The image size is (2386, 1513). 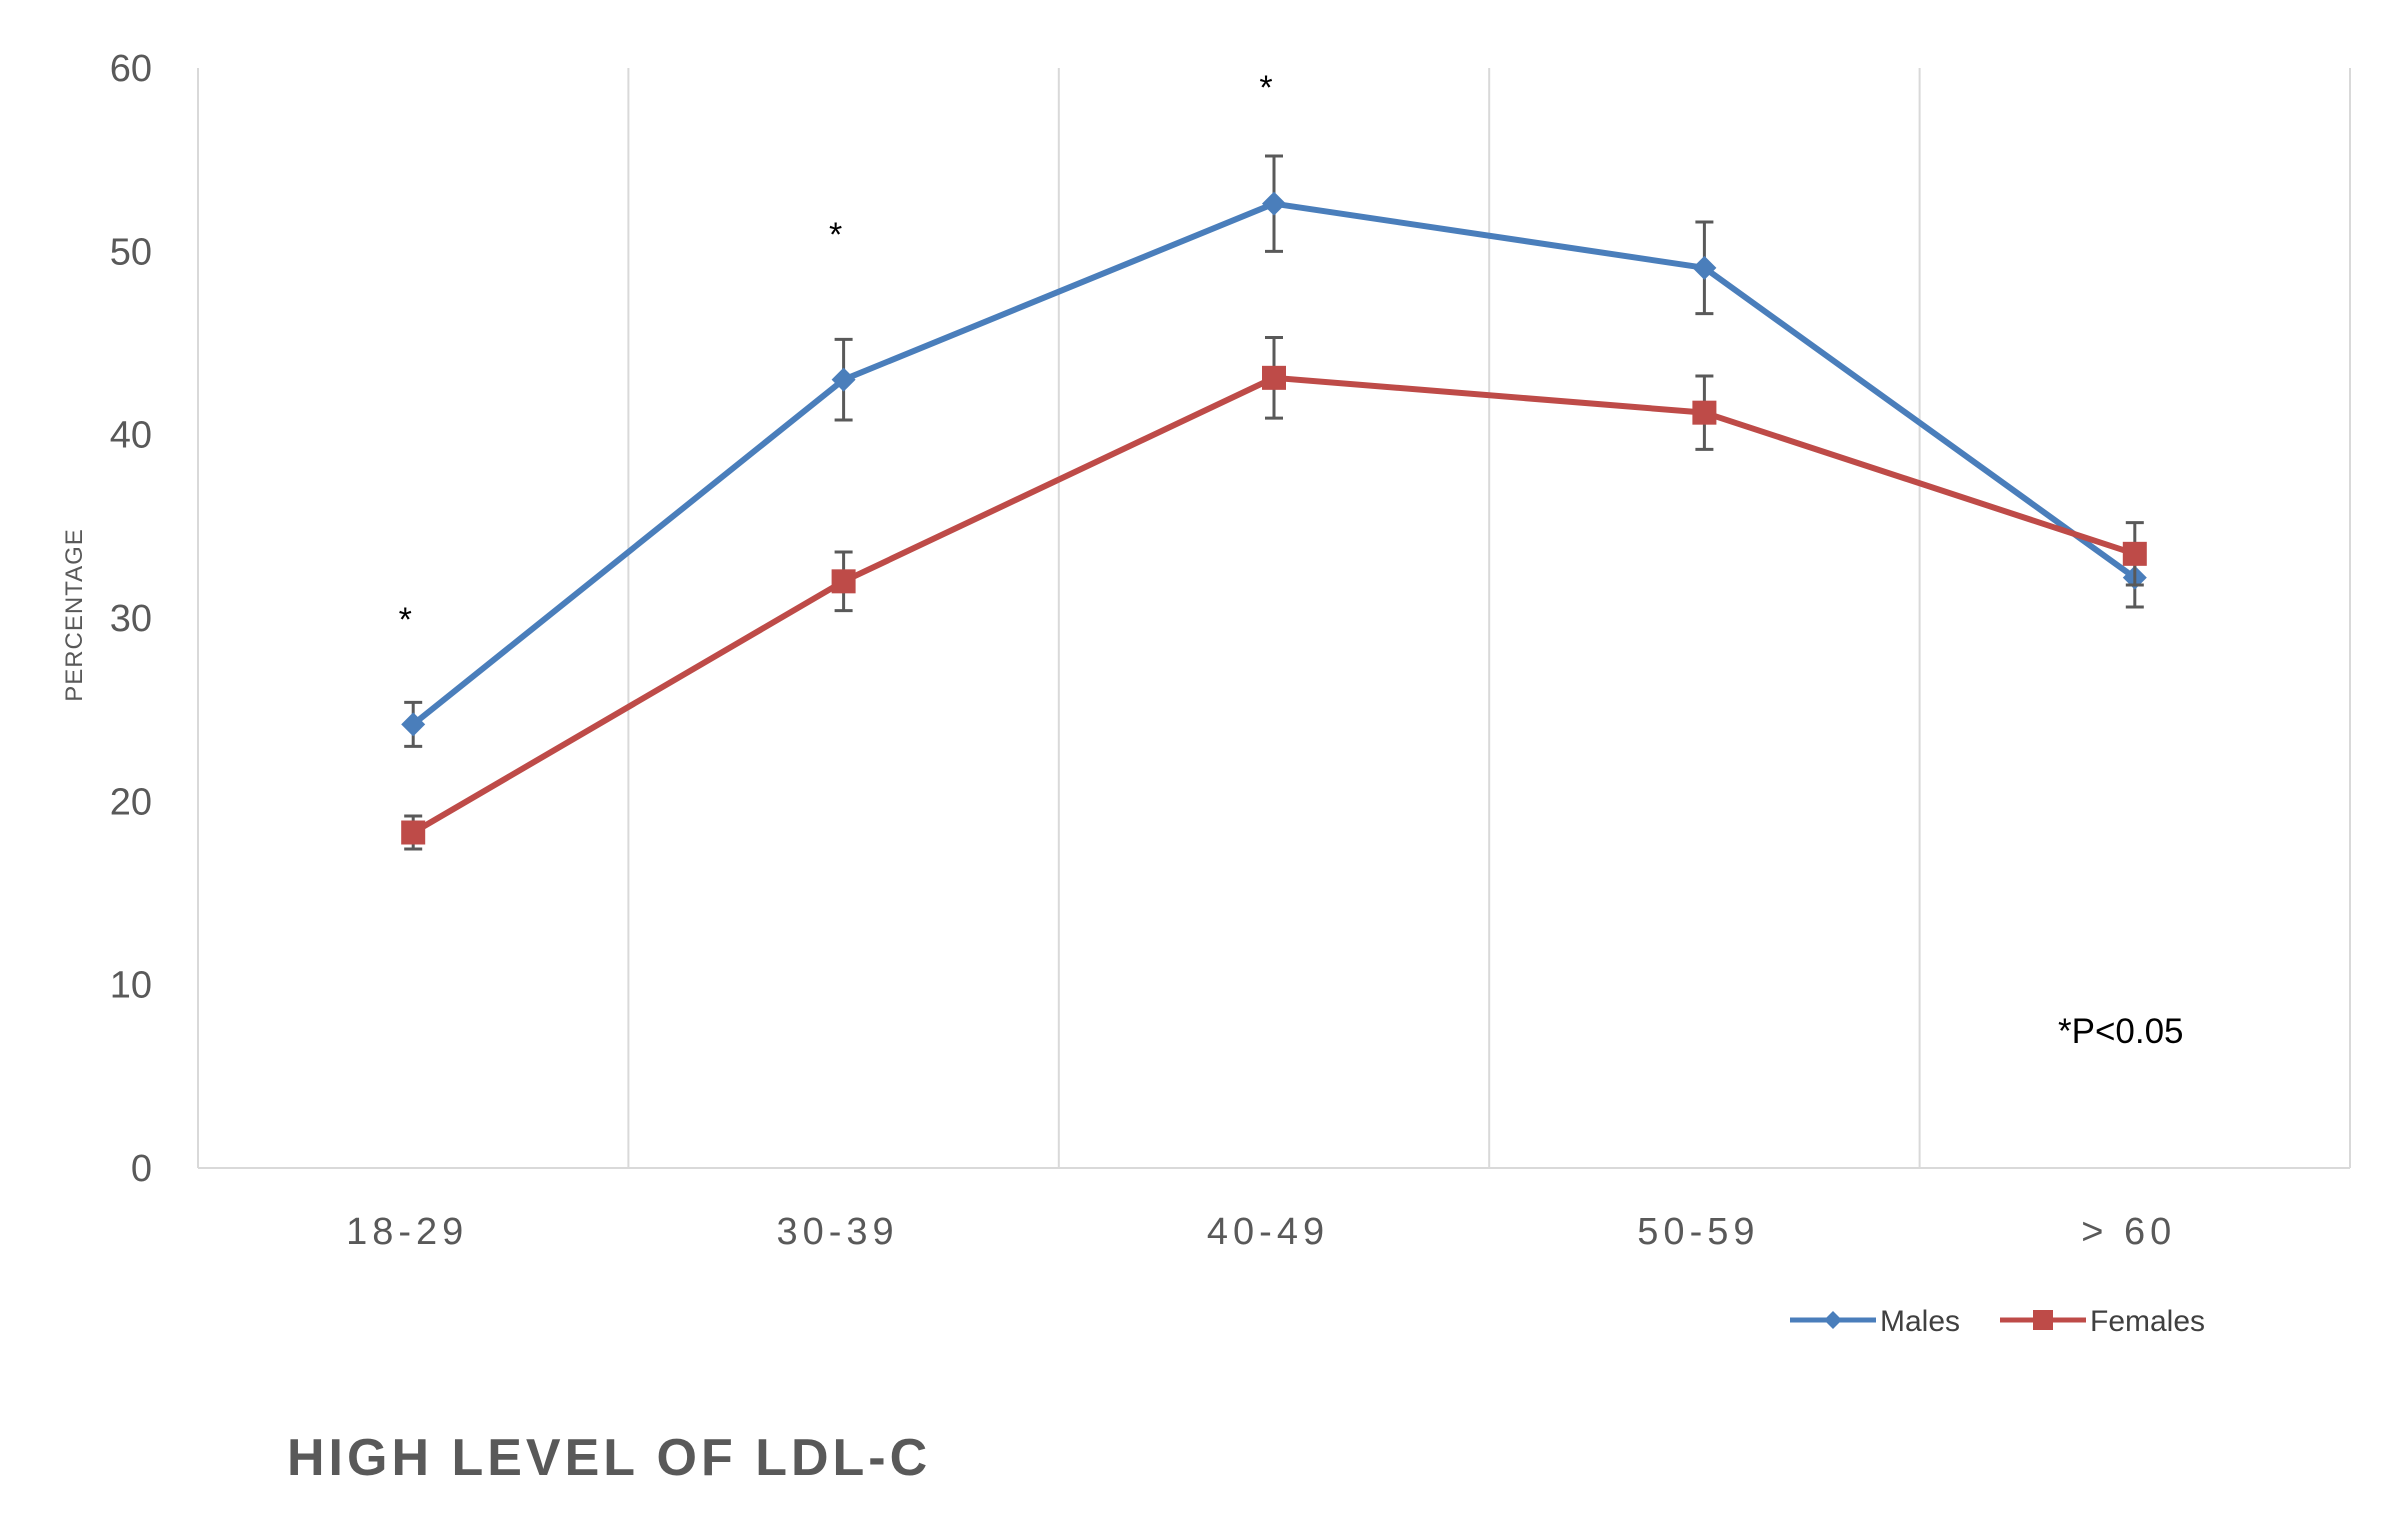 What do you see at coordinates (1920, 1321) in the screenshot?
I see `legend-label: Males` at bounding box center [1920, 1321].